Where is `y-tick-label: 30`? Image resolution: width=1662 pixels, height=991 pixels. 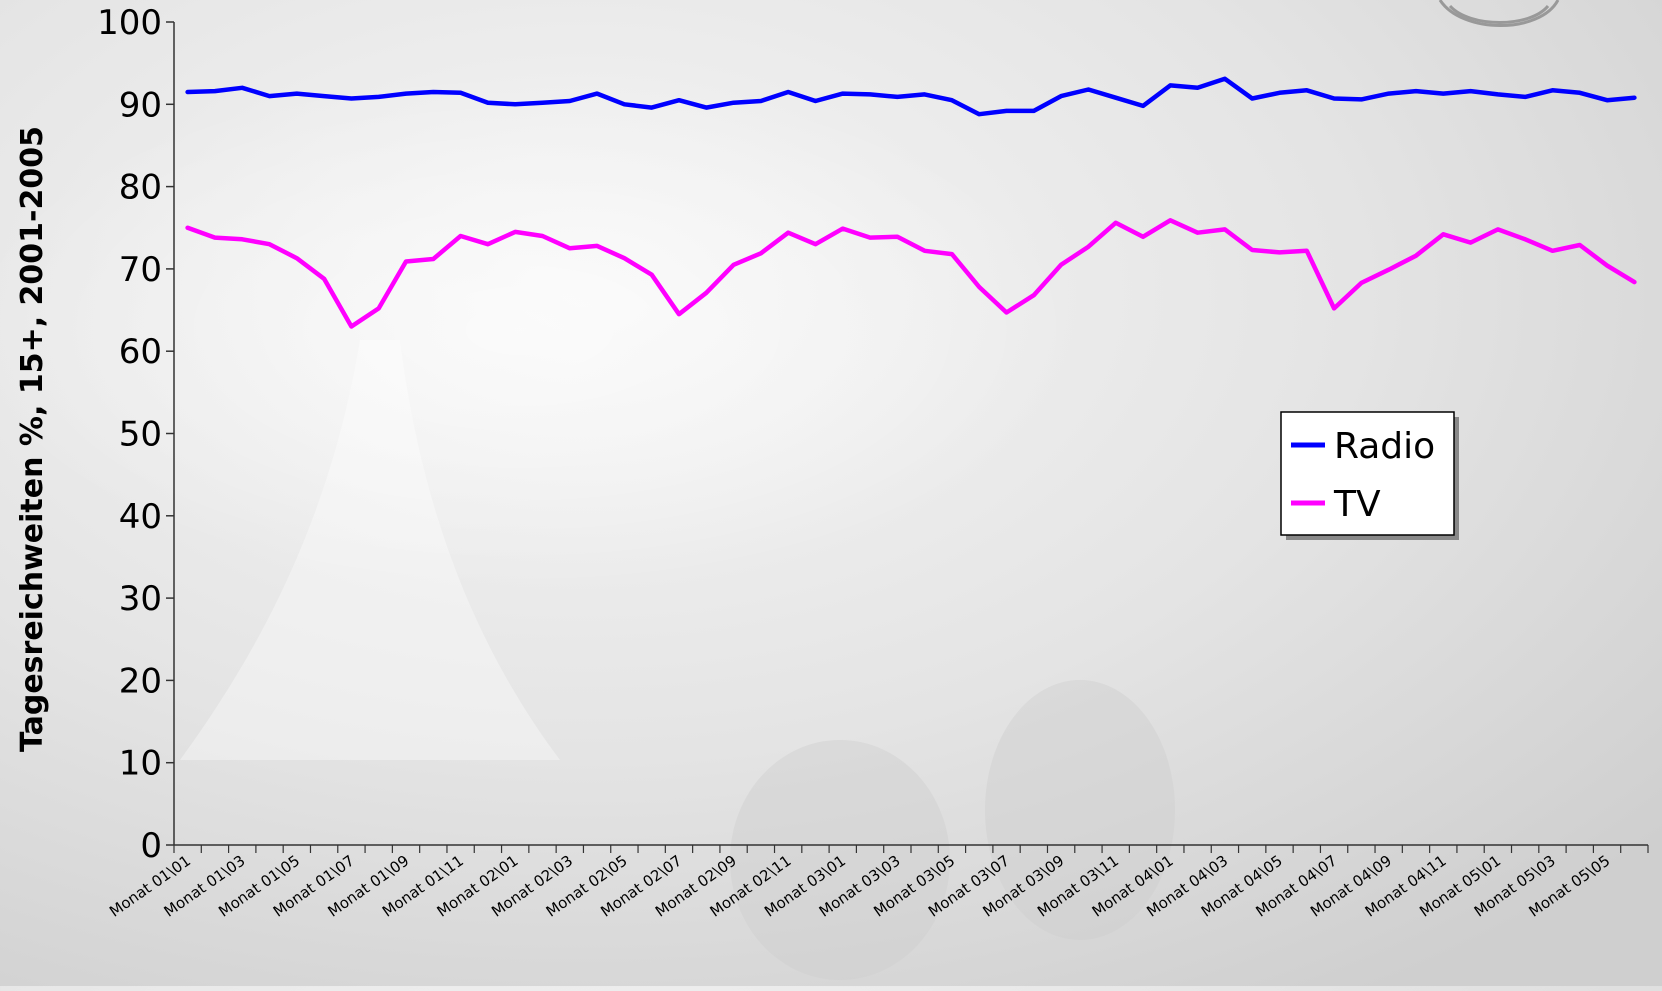 y-tick-label: 30 is located at coordinates (140, 599).